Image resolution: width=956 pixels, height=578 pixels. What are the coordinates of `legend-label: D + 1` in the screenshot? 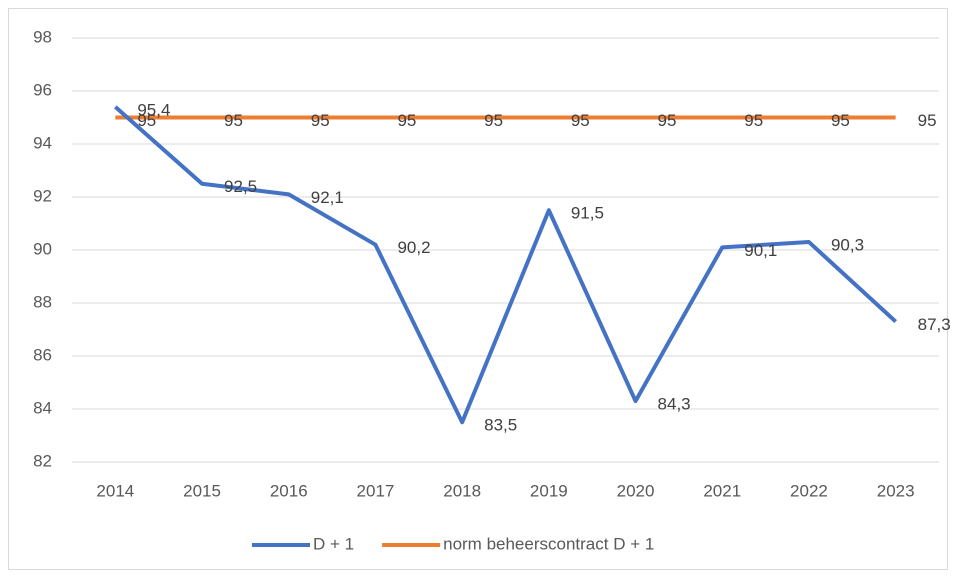 It's located at (333, 543).